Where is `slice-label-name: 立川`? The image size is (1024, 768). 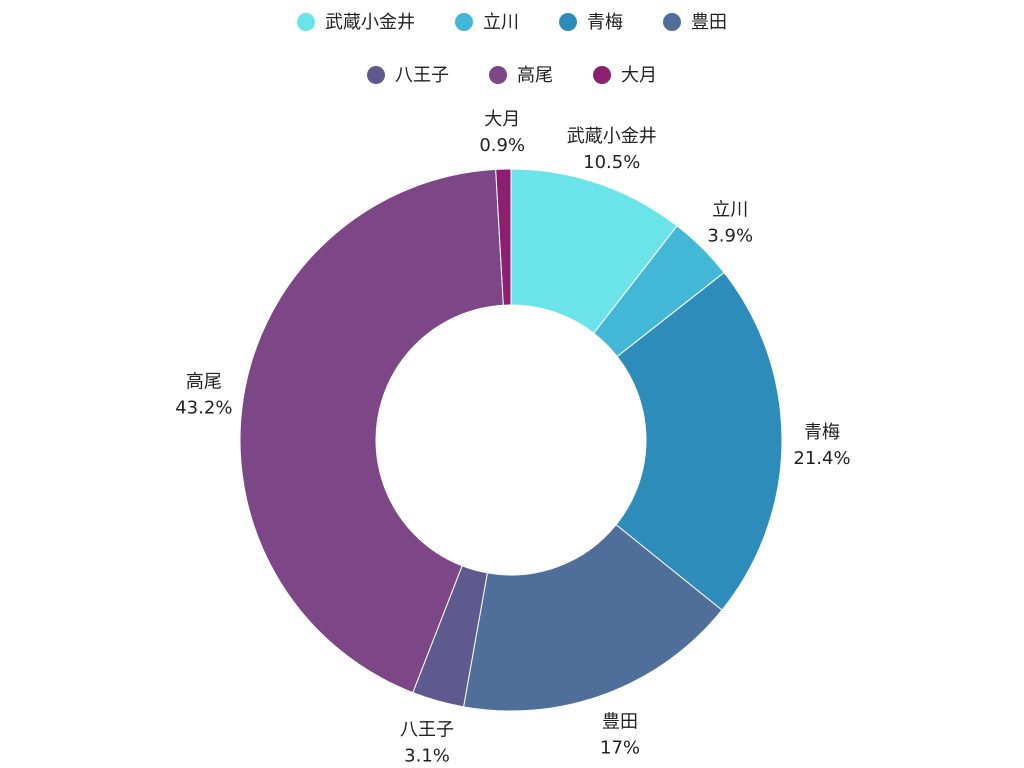
slice-label-name: 立川 is located at coordinates (730, 209).